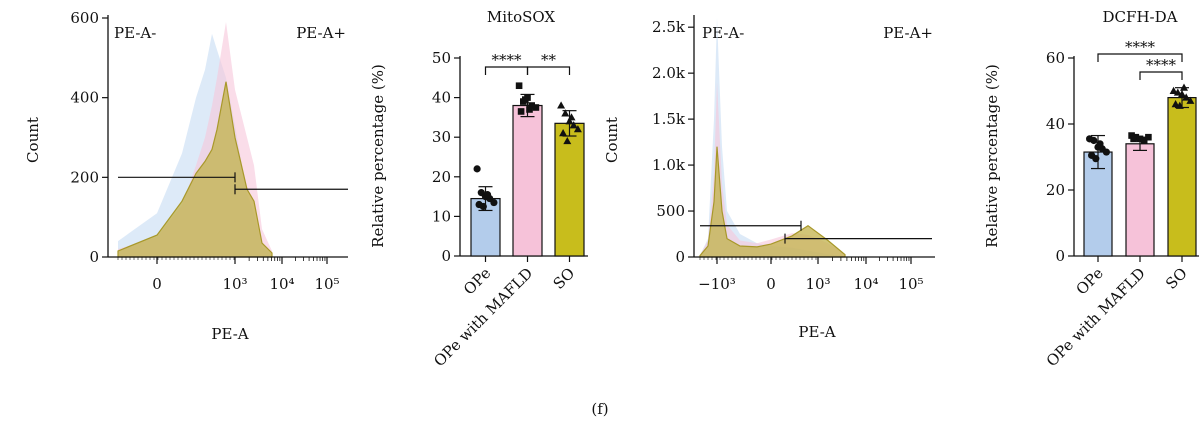 Image resolution: width=1199 pixels, height=430 pixels. Describe the element at coordinates (84, 177) in the screenshot. I see `histogram-mitosox-ytick-label: 200` at that location.